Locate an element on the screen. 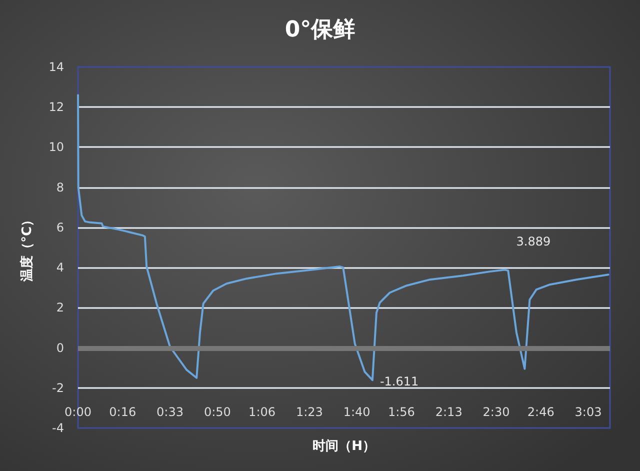  y-tick-label: 2 is located at coordinates (60, 307).